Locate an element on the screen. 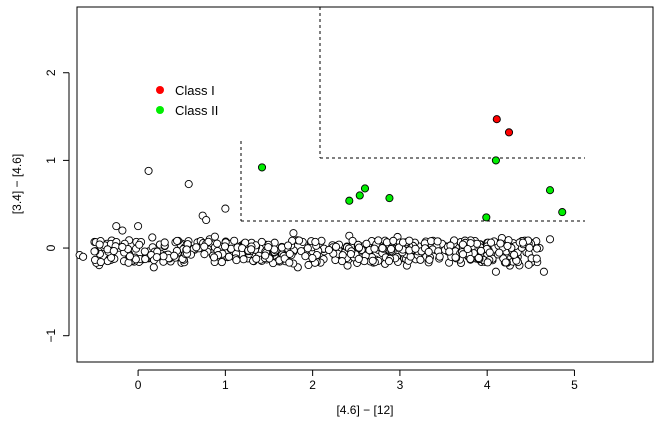  legend-marker-class-i is located at coordinates (160, 90).